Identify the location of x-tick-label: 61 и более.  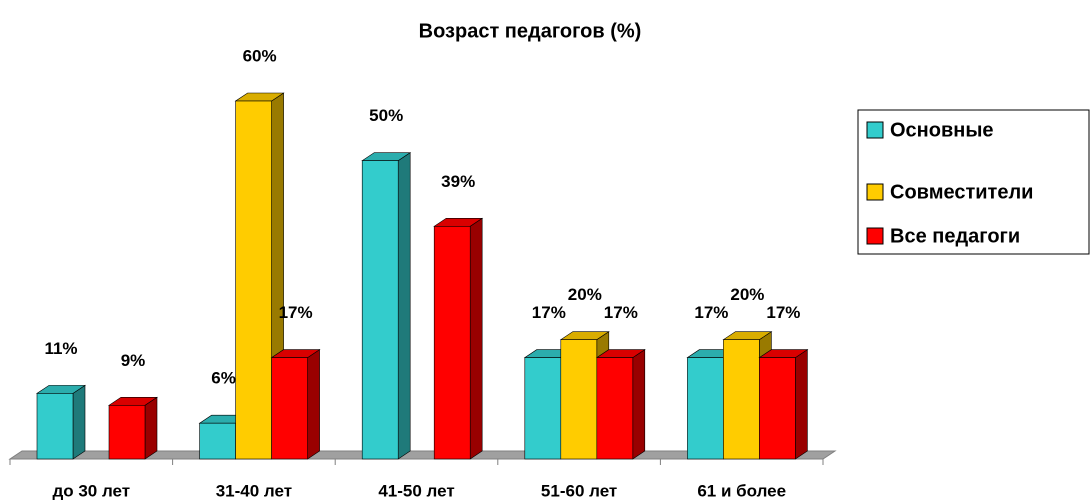
(741, 490).